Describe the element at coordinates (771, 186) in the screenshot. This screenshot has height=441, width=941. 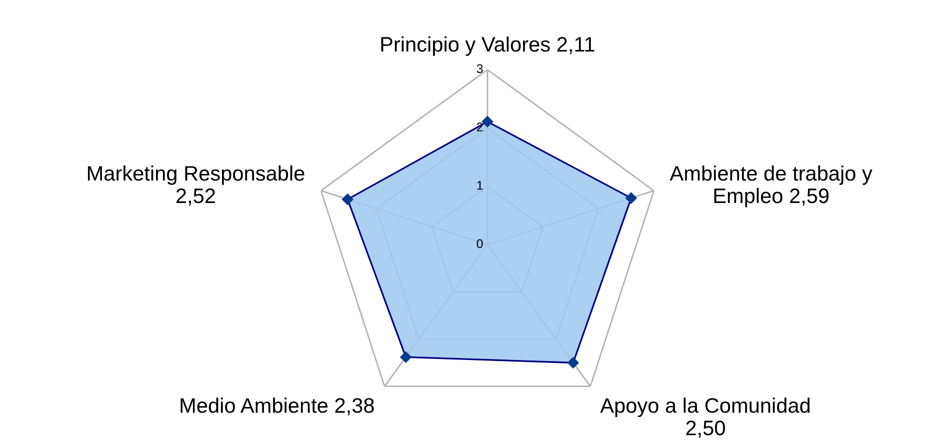
I see `spoke-label: Ambiente de trabajo y Empleo 2,59` at that location.